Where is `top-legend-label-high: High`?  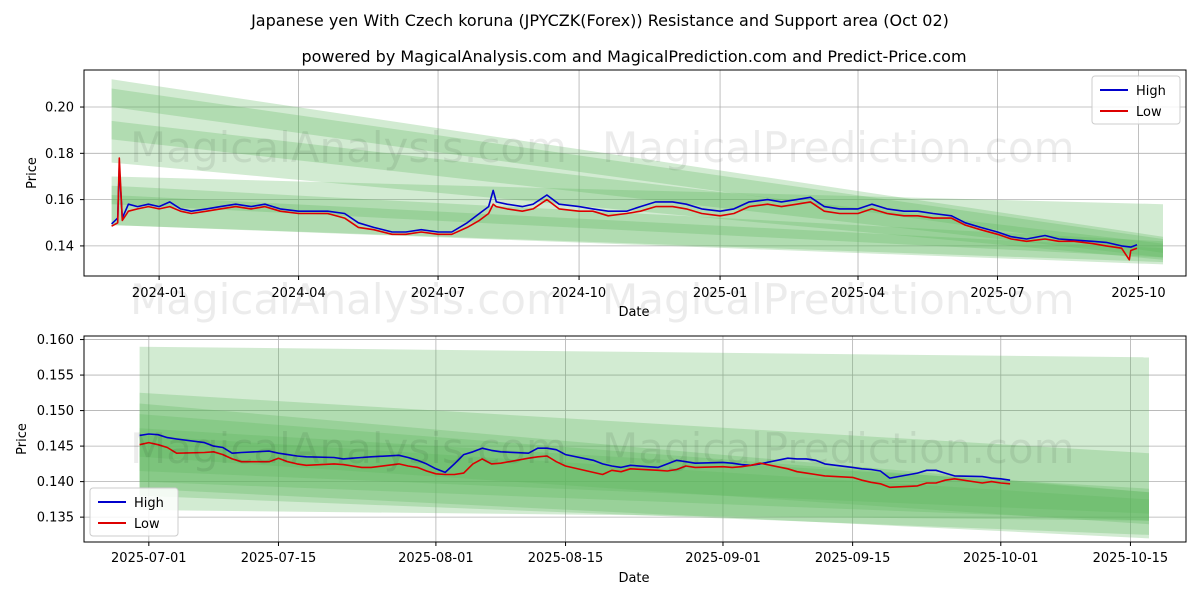
top-legend-label-high: High is located at coordinates (1151, 91).